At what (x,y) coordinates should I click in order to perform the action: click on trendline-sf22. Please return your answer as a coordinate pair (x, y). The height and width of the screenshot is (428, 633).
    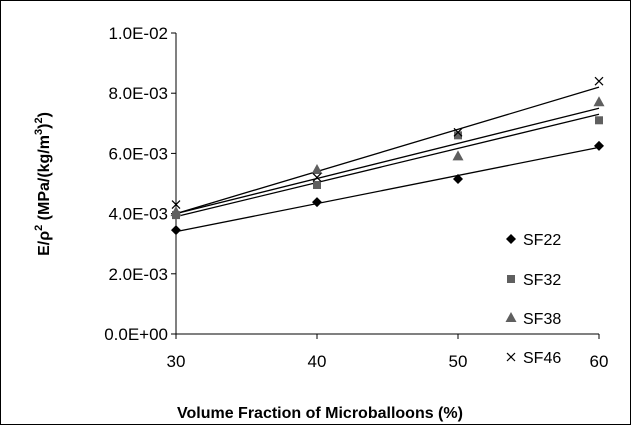
    Looking at the image, I should click on (387, 189).